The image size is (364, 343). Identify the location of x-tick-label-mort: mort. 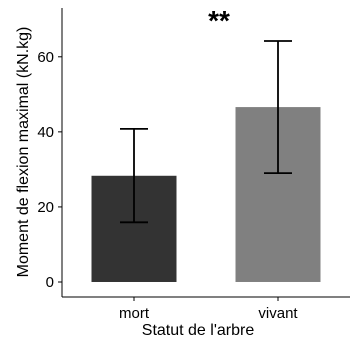
(134, 313).